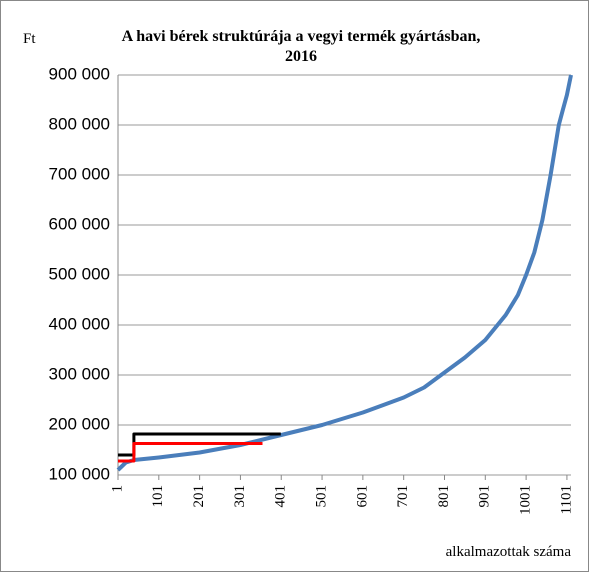 The width and height of the screenshot is (589, 572). What do you see at coordinates (79, 423) in the screenshot?
I see `y-tick-label: 200 000` at bounding box center [79, 423].